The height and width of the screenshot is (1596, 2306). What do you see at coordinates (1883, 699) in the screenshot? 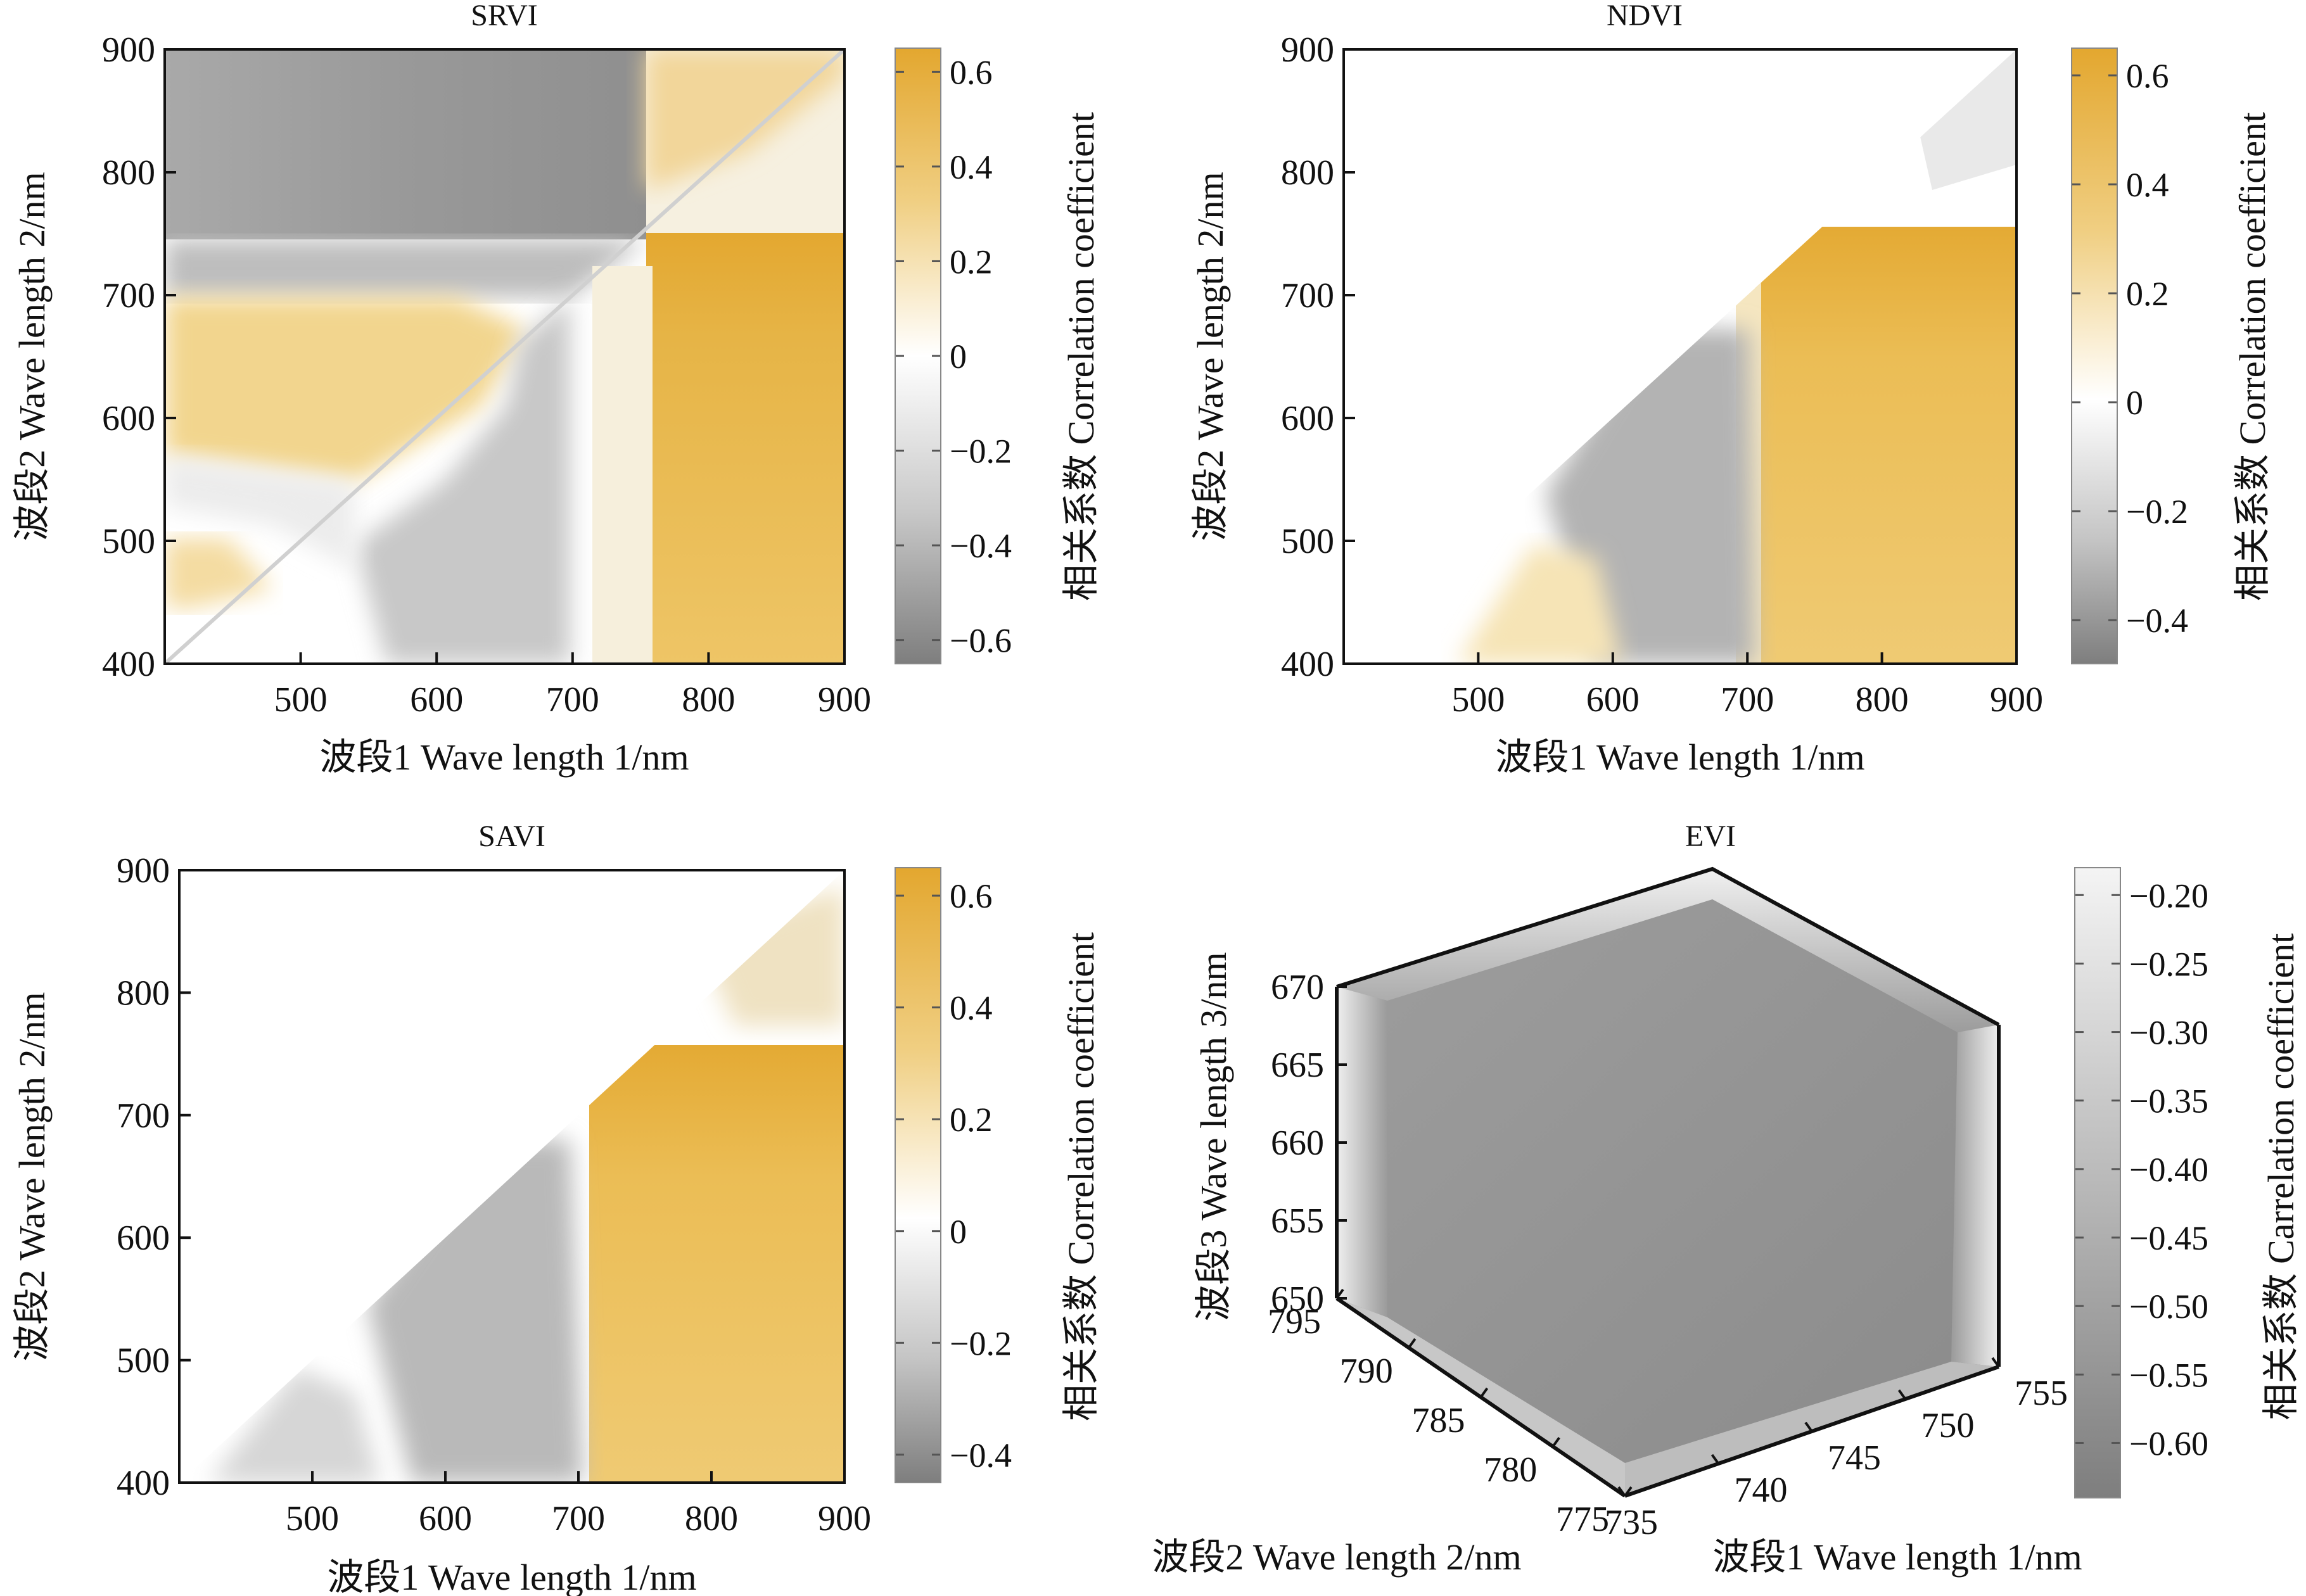
I see `ndvi-x-tick-label: 800` at bounding box center [1883, 699].